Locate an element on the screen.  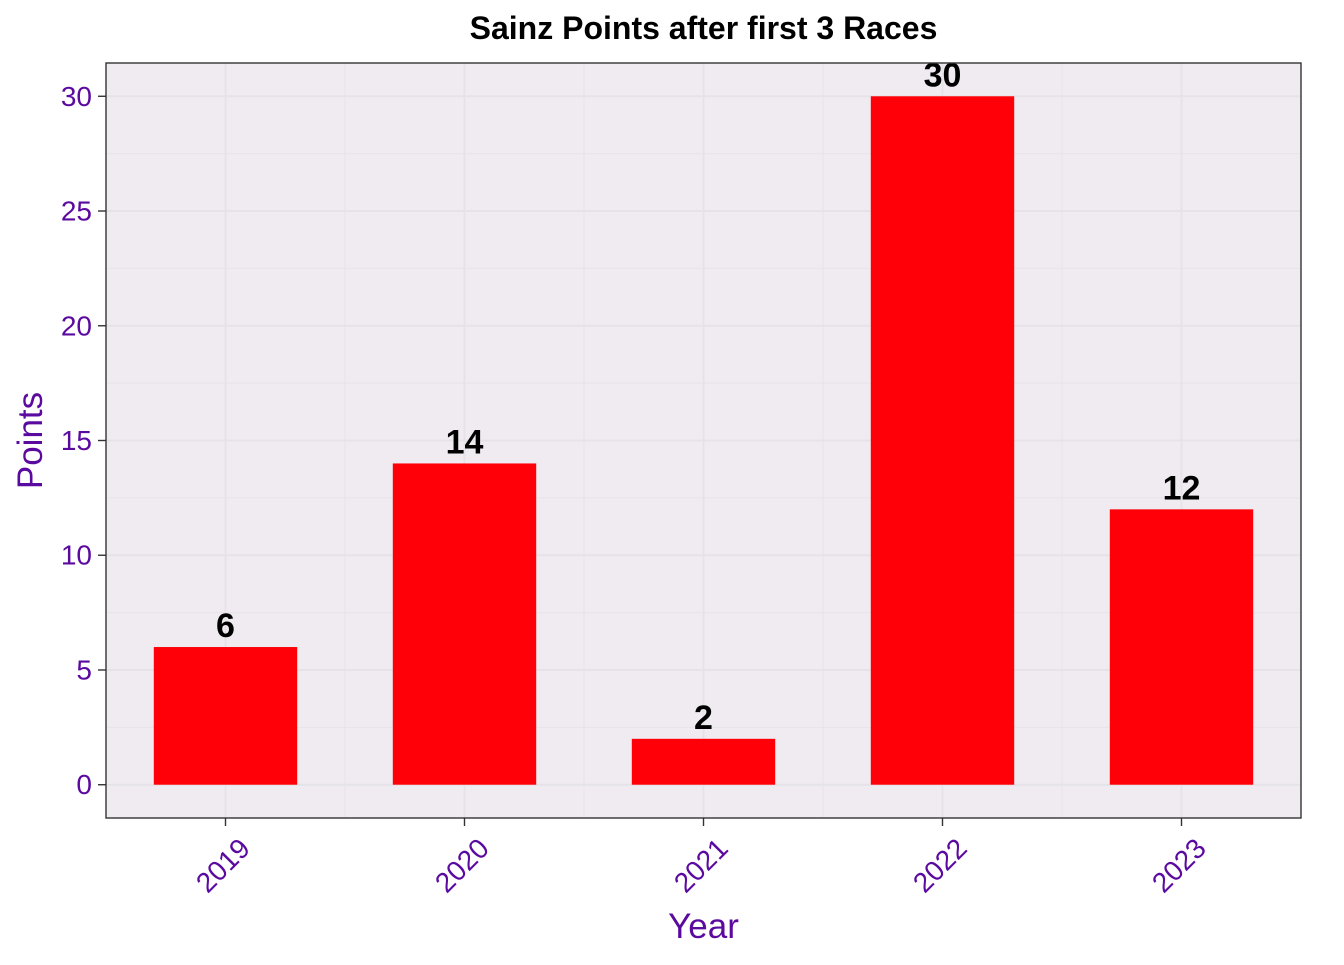
y-tick-label: 0 is located at coordinates (84, 784).